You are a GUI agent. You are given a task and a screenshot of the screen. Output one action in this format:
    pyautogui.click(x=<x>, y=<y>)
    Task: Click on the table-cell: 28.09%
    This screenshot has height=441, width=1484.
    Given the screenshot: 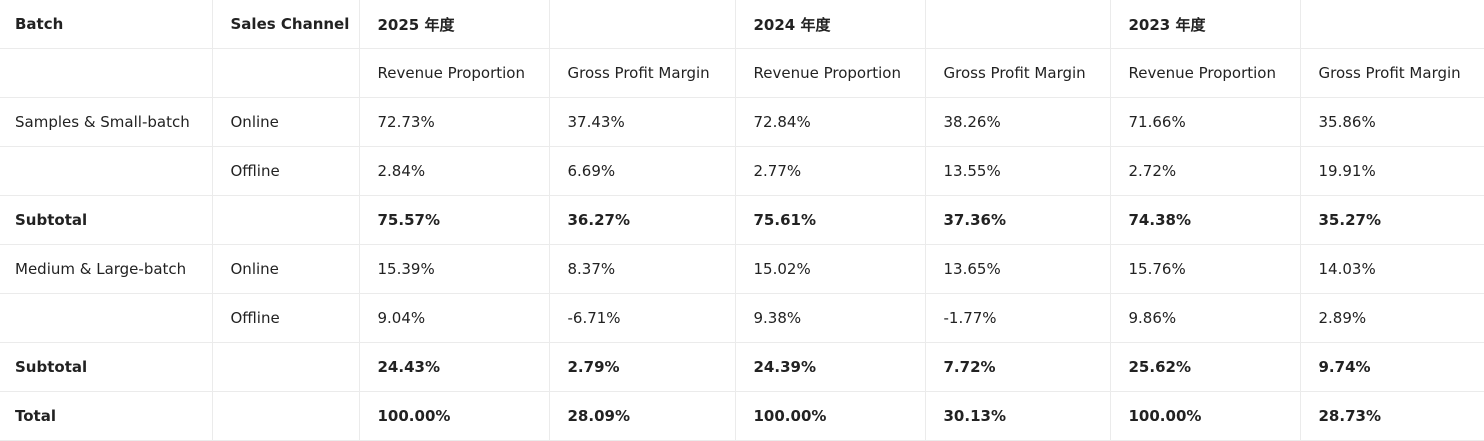 What is the action you would take?
    pyautogui.click(x=642, y=416)
    